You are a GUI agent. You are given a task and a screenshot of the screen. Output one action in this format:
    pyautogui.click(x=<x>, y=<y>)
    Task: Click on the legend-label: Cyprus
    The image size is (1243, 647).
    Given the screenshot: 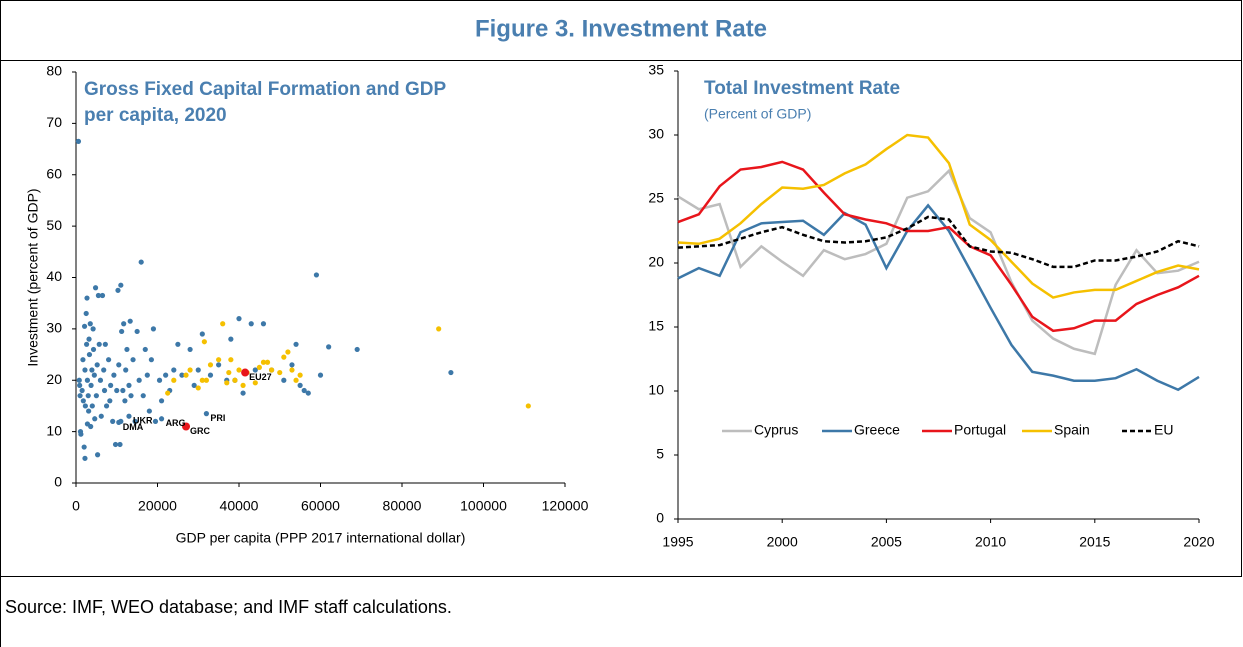 What is the action you would take?
    pyautogui.click(x=776, y=430)
    